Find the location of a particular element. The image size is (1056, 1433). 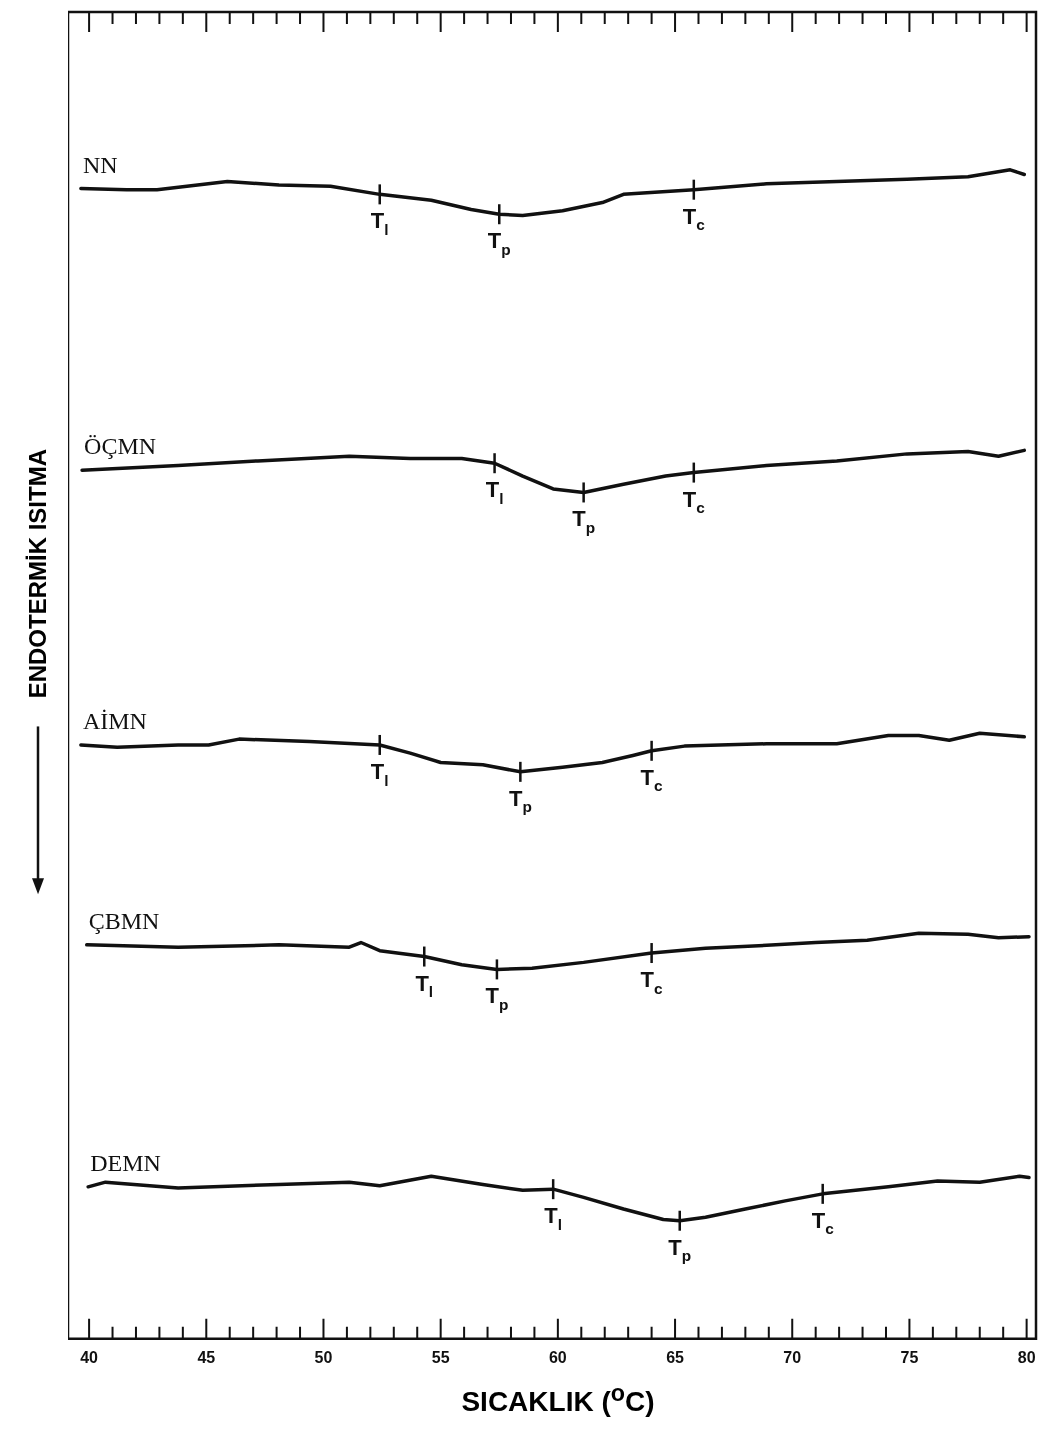

x-axis-title: SICAKLIK ($^{o}$C) is located at coordinates (558, 1399).